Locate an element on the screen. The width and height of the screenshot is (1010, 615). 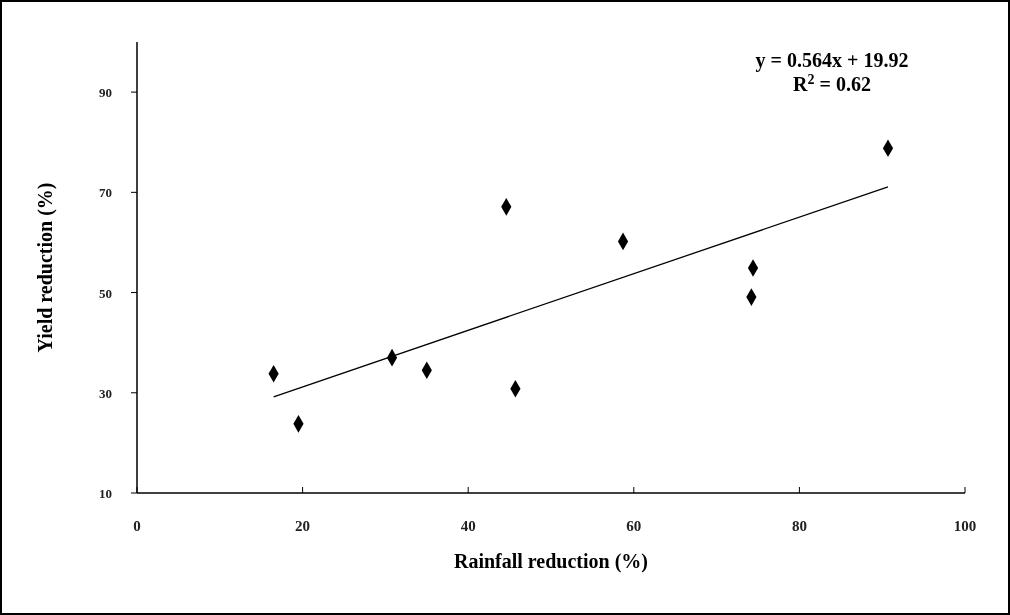
y-tick-label: 50 is located at coordinates (105, 293).